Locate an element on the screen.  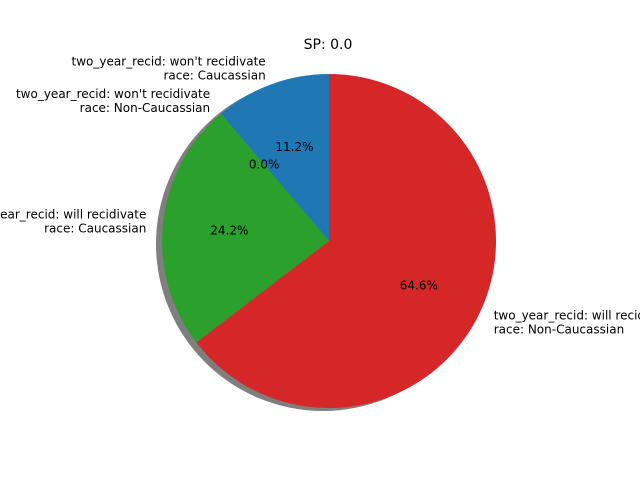
pie-percent-label-0: 11.2% is located at coordinates (294, 147).